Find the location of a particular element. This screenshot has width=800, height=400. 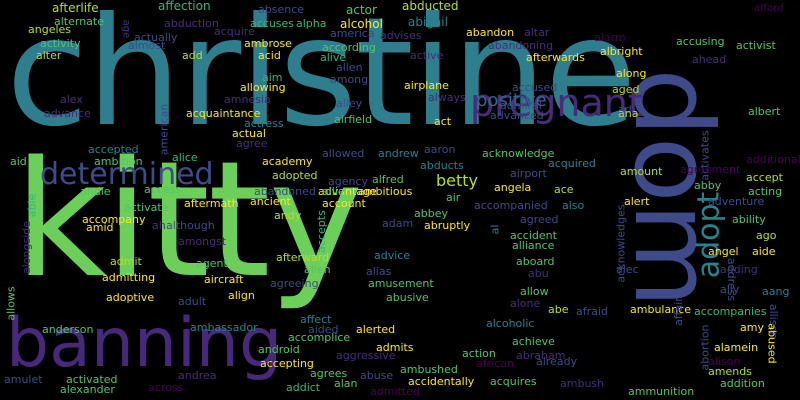

word-ambrose: ambrose is located at coordinates (268, 43).